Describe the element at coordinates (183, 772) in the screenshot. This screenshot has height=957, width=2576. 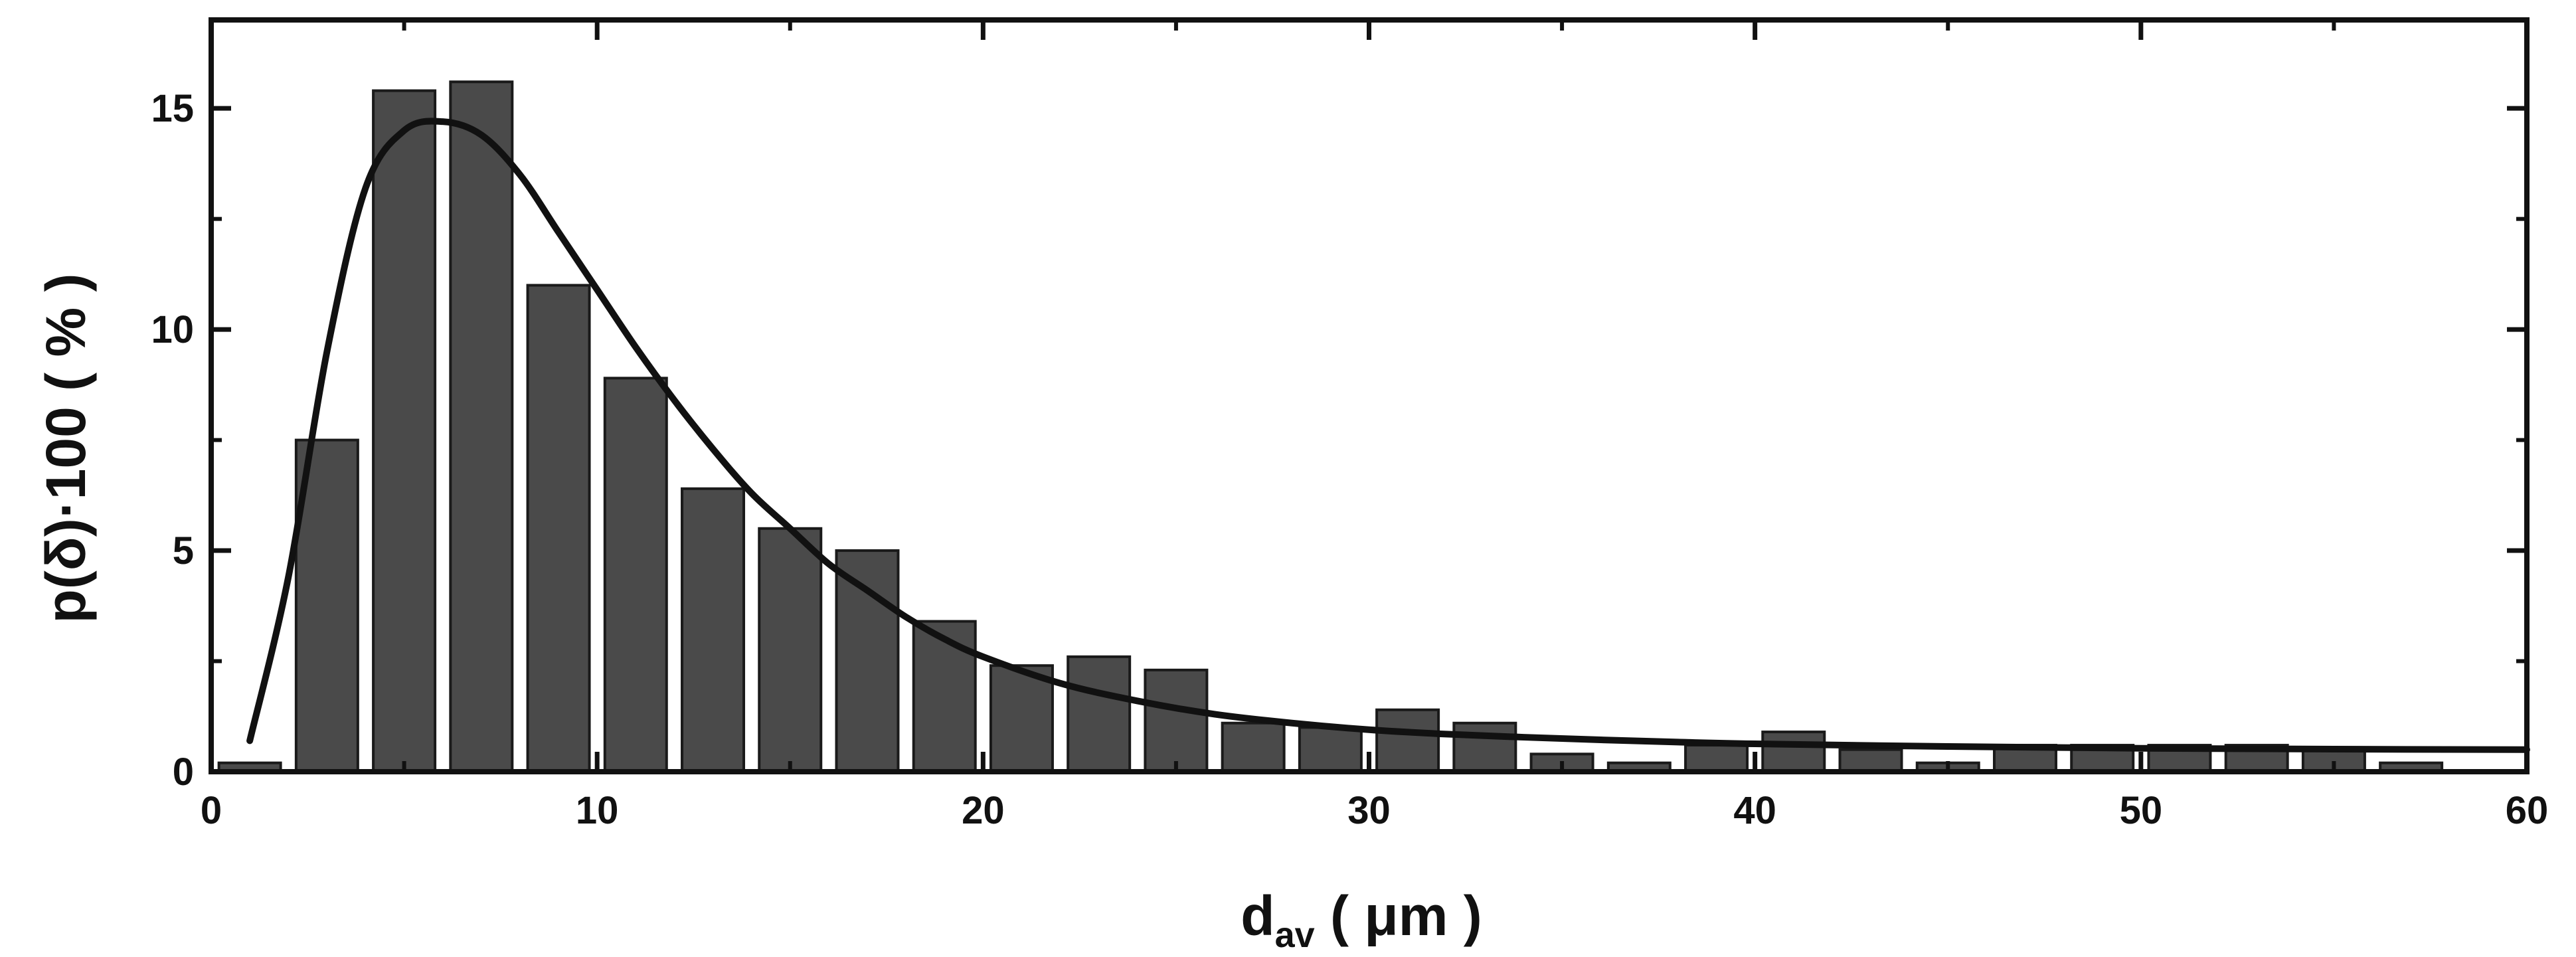
I see `y-tick-label: 0` at that location.